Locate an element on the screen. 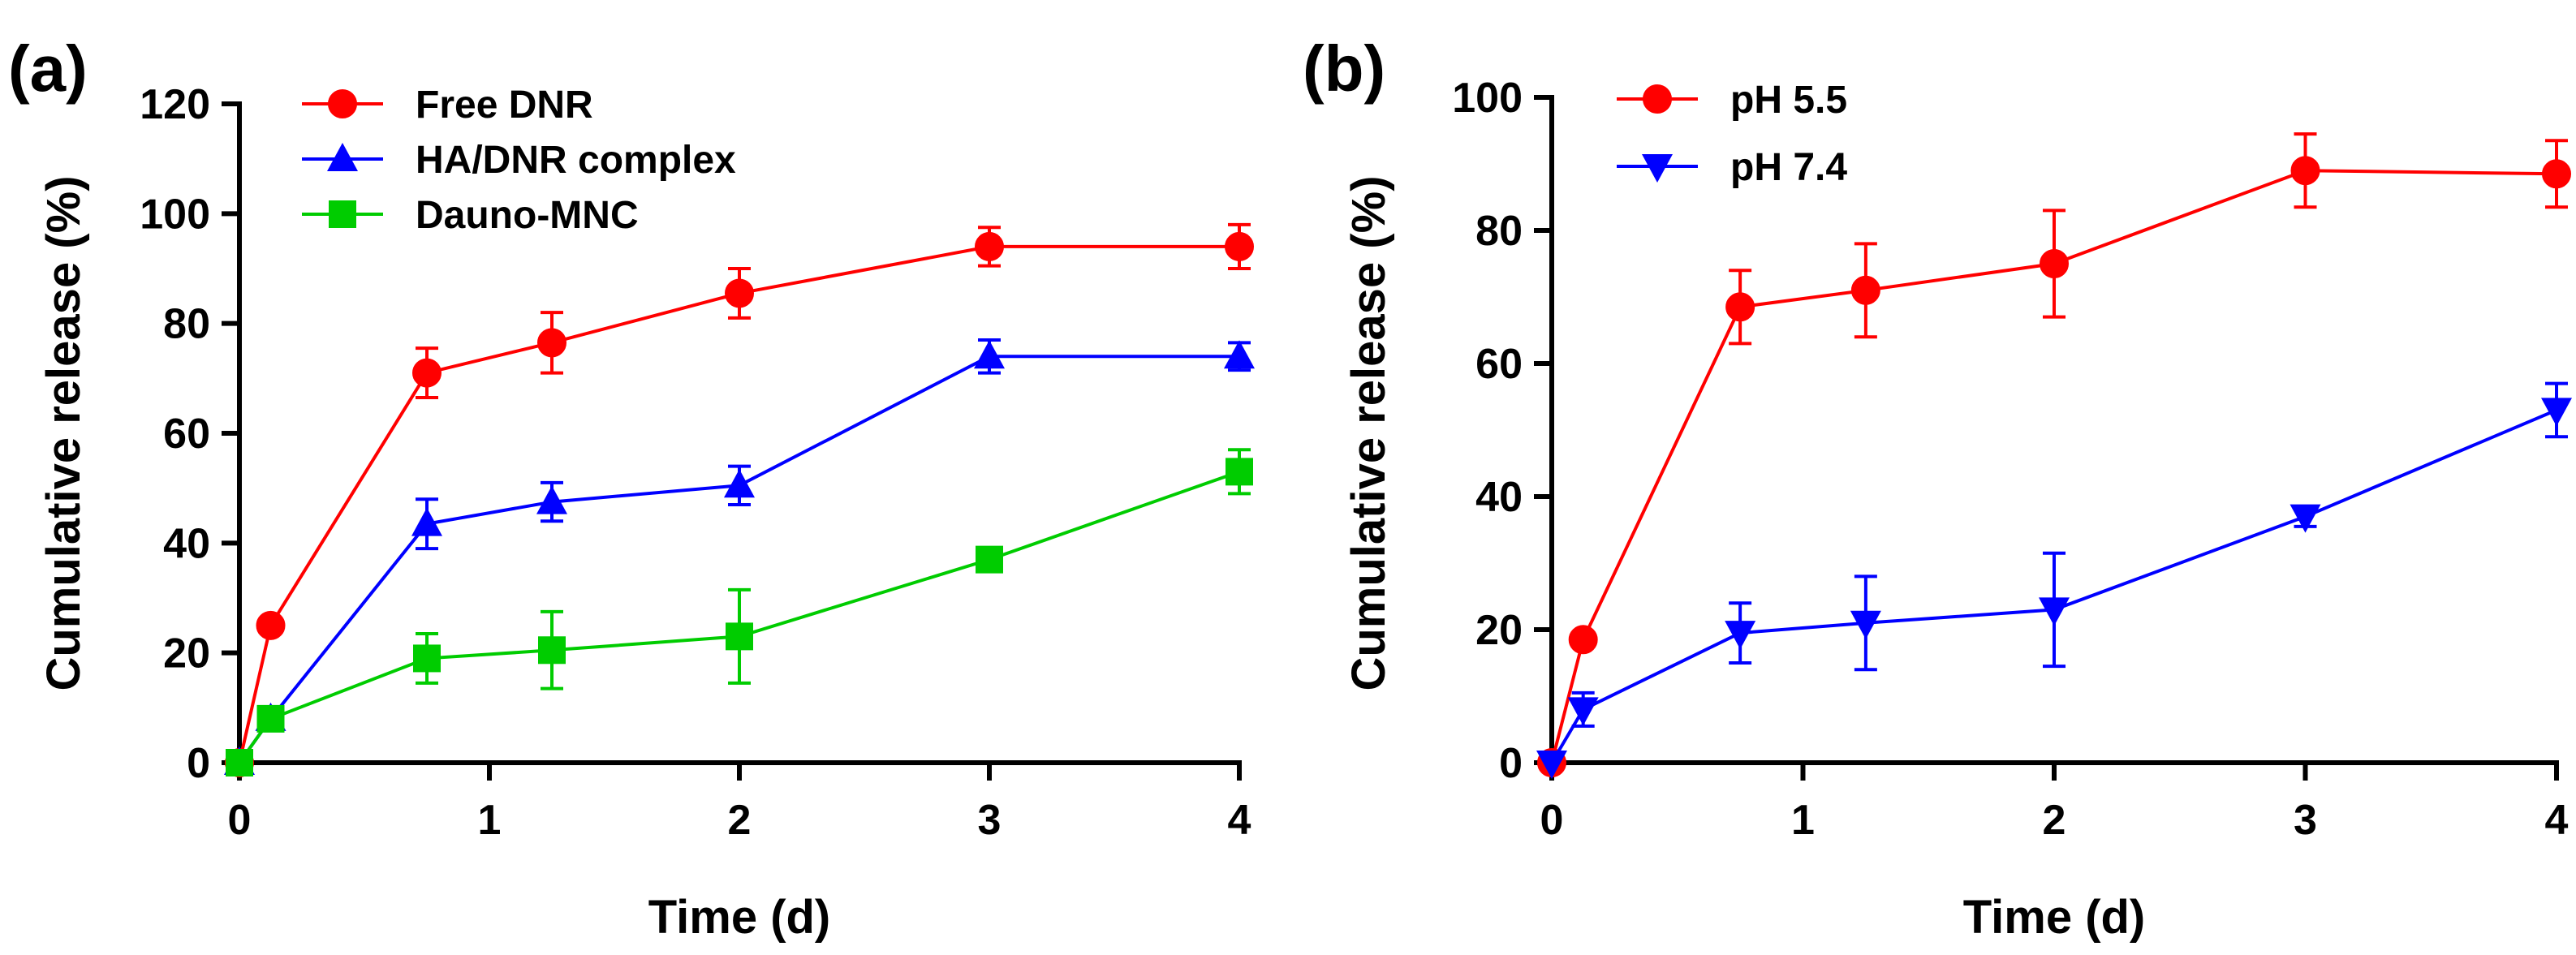  panel-label: (b) is located at coordinates (1344, 68).